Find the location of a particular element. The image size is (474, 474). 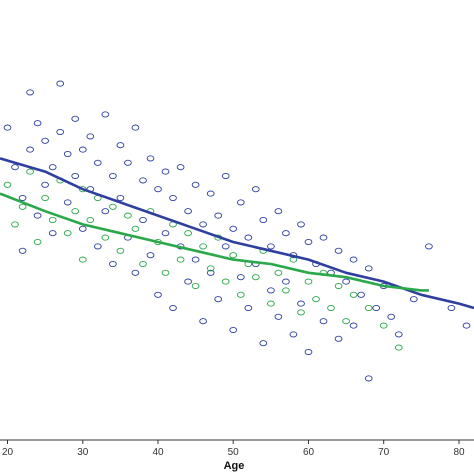

x-tick-label: 80 is located at coordinates (459, 452).